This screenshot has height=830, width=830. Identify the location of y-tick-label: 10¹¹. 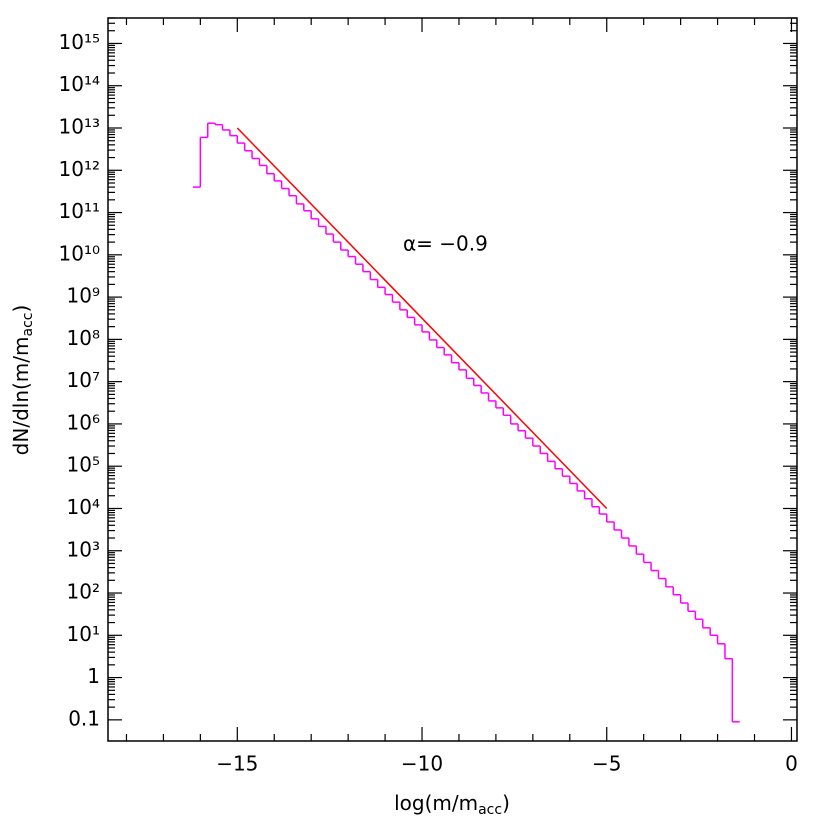
(79, 211).